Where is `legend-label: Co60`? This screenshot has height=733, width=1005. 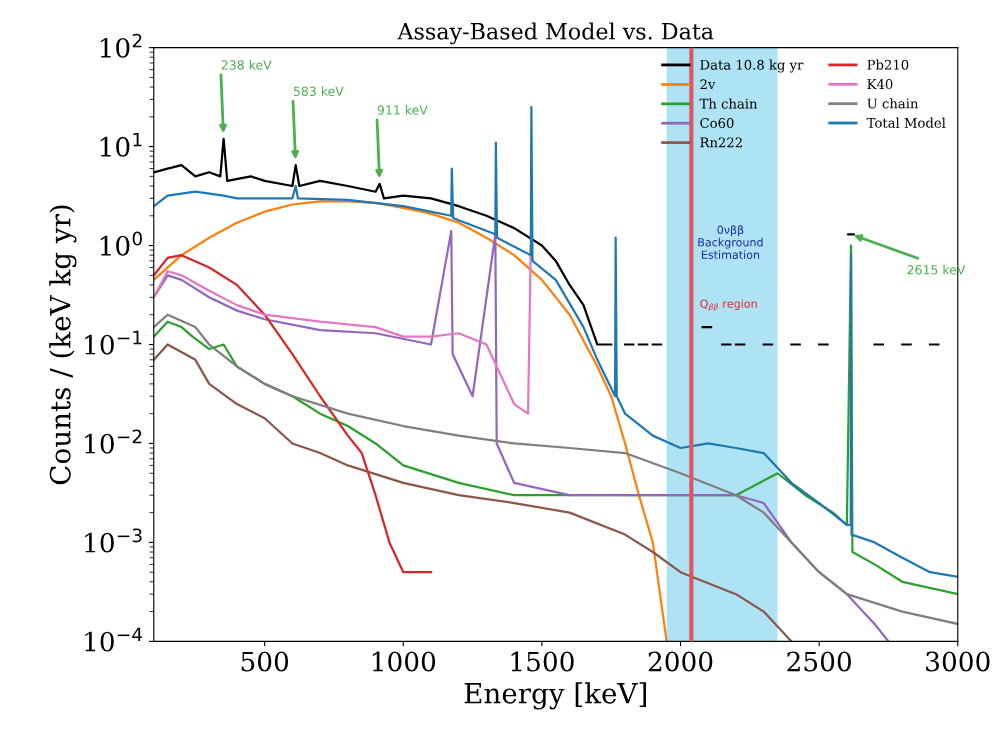 legend-label: Co60 is located at coordinates (717, 123).